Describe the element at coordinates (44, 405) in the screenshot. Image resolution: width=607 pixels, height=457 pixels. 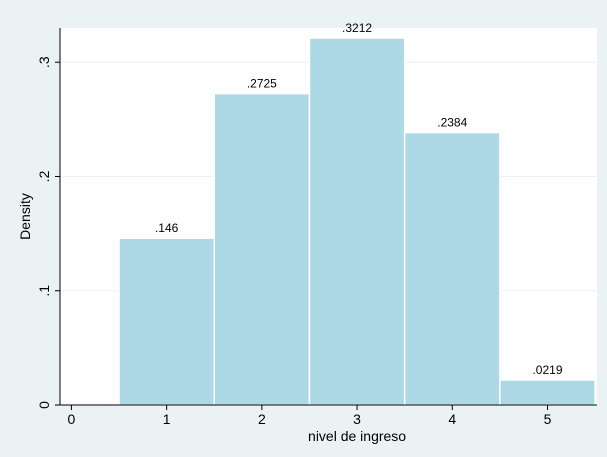
I see `y-tick-label-0: 0` at that location.